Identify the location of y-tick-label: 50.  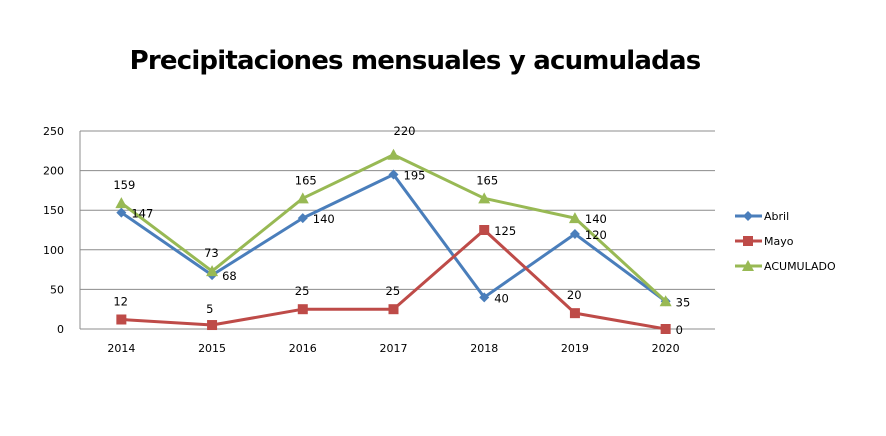
(57, 289).